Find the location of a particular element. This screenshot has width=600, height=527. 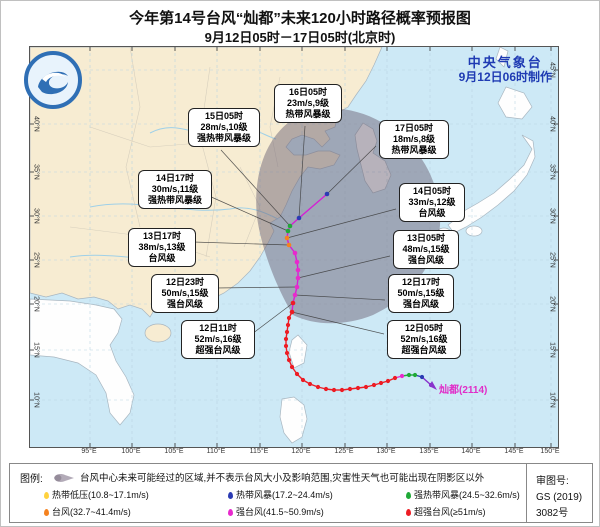

callout-box: 12日23时 50m/s,15级 强台风级 is located at coordinates (185, 293).